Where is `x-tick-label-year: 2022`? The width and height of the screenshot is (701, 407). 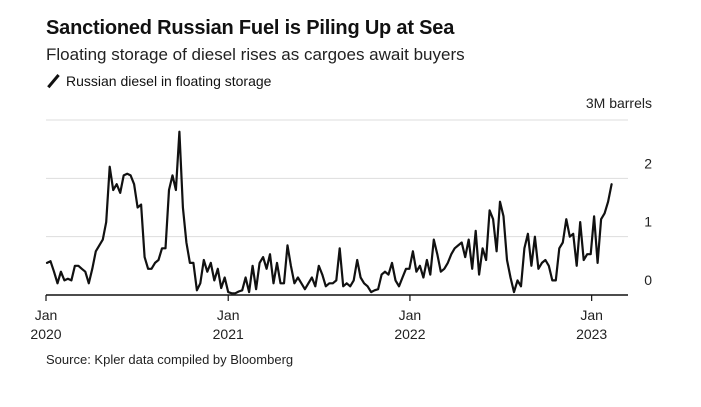 x-tick-label-year: 2022 is located at coordinates (409, 334).